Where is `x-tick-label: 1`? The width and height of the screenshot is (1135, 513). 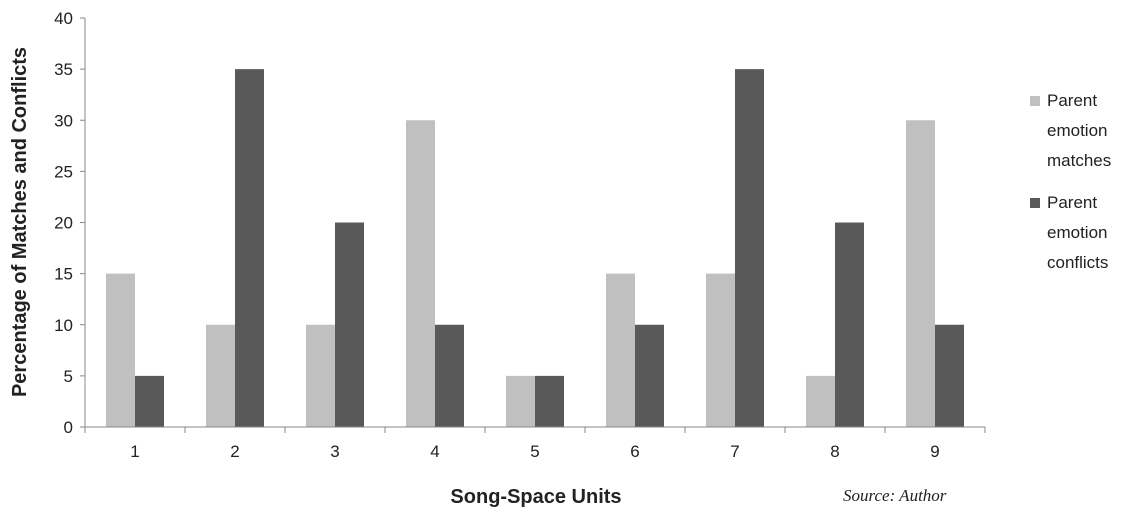
x-tick-label: 1 is located at coordinates (134, 451).